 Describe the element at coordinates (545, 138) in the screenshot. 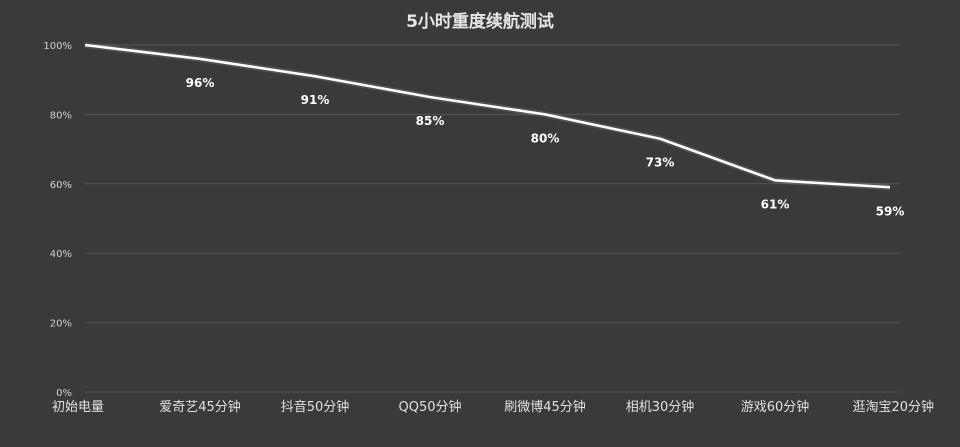

I see `data-label: 80%` at that location.